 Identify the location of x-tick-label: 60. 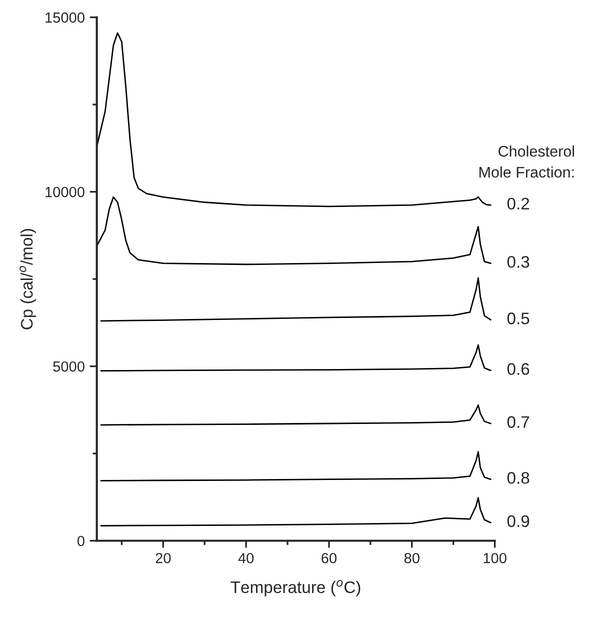
(329, 558).